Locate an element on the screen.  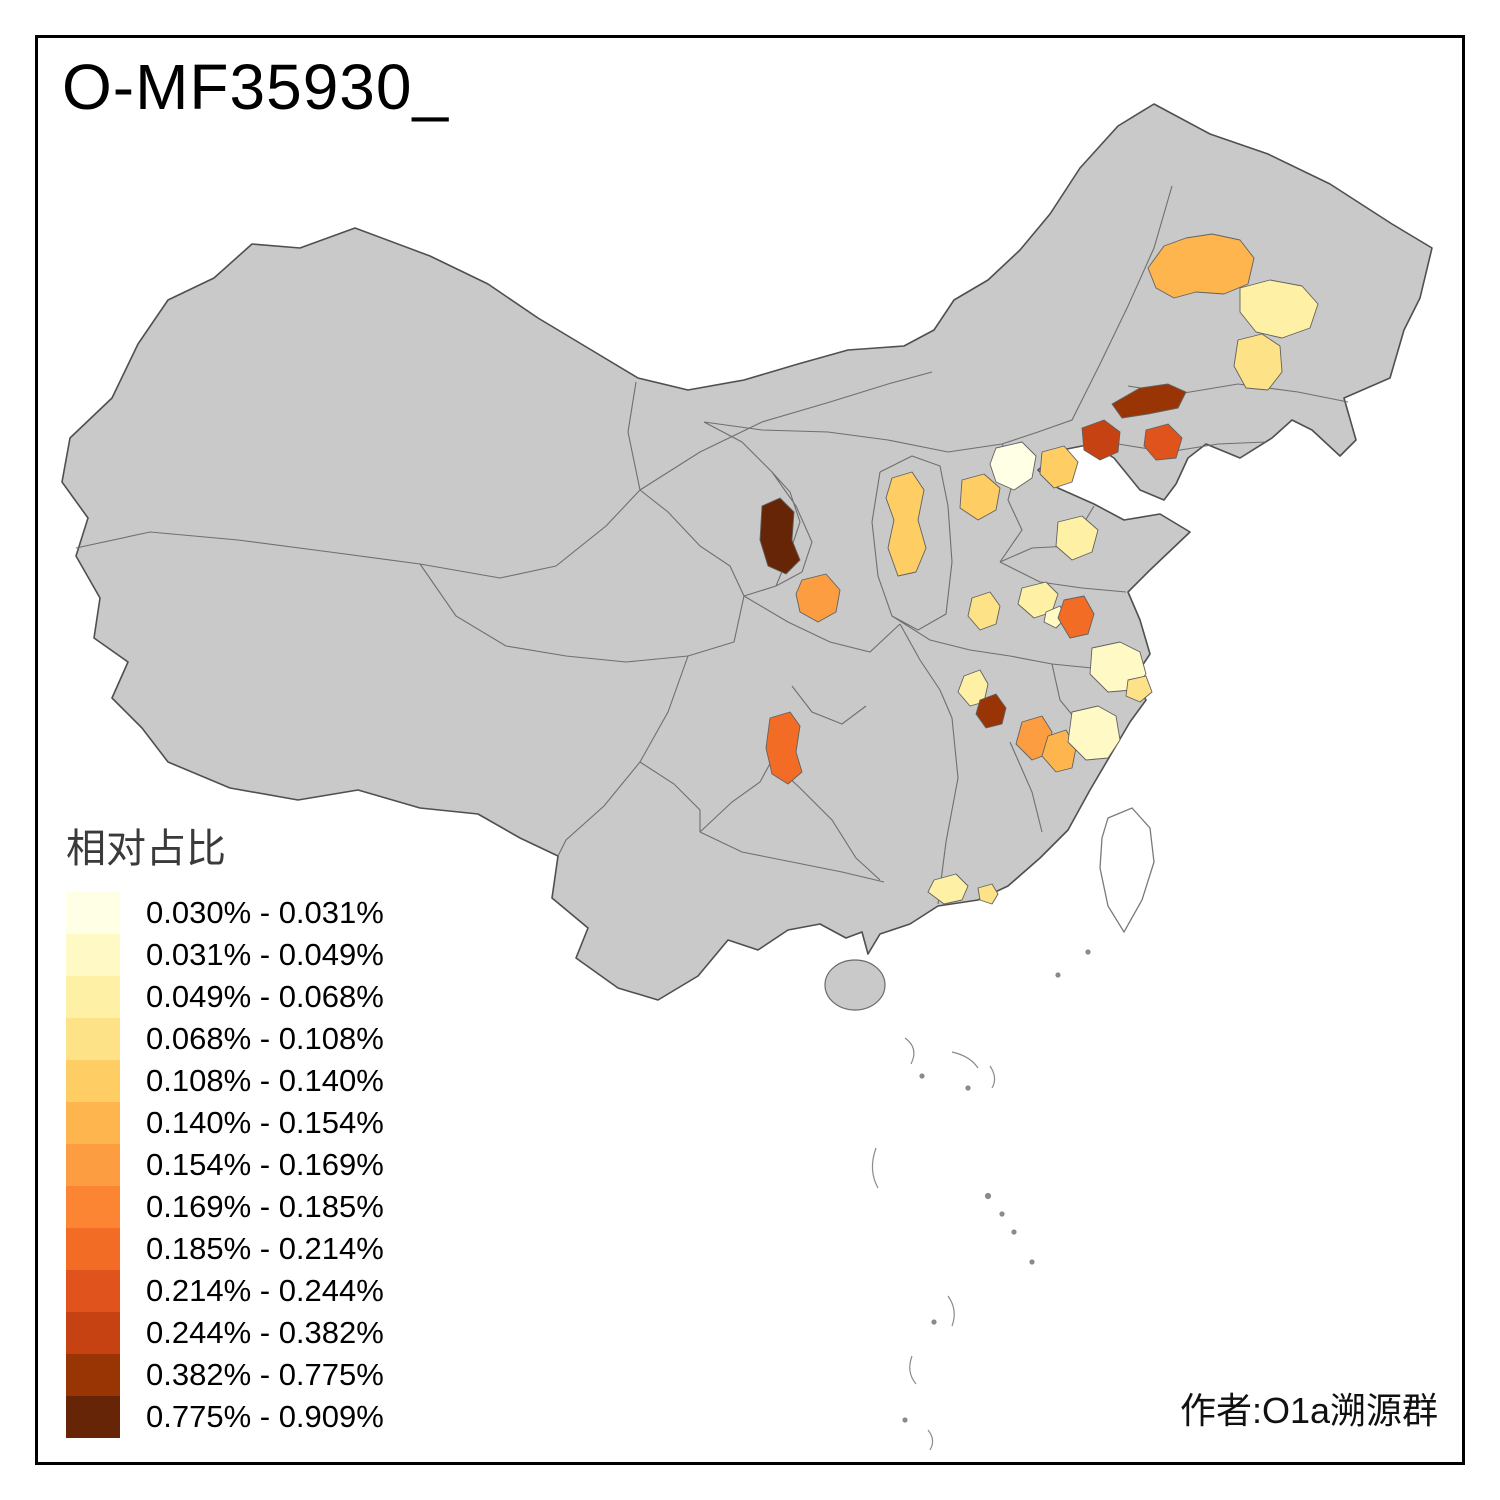
legend-item: 0.214% - 0.244% is located at coordinates (225, 1291).